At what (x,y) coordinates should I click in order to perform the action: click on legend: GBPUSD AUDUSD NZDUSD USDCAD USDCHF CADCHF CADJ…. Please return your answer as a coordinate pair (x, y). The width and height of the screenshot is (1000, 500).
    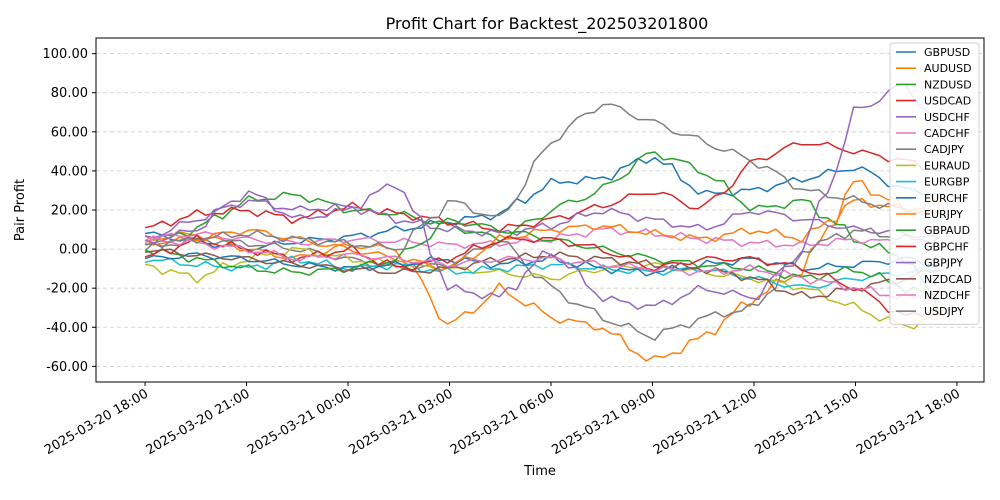
    Looking at the image, I should click on (934, 183).